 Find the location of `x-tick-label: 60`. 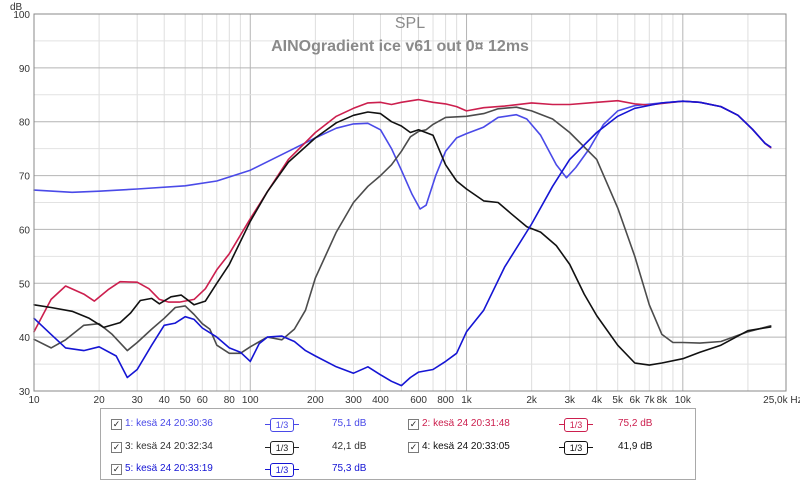

x-tick-label: 60 is located at coordinates (203, 400).